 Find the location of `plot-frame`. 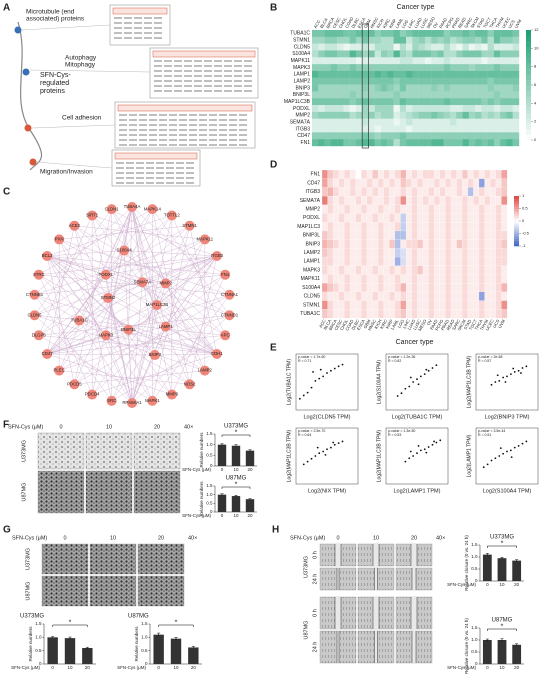

plot-frame is located at coordinates (507, 382).